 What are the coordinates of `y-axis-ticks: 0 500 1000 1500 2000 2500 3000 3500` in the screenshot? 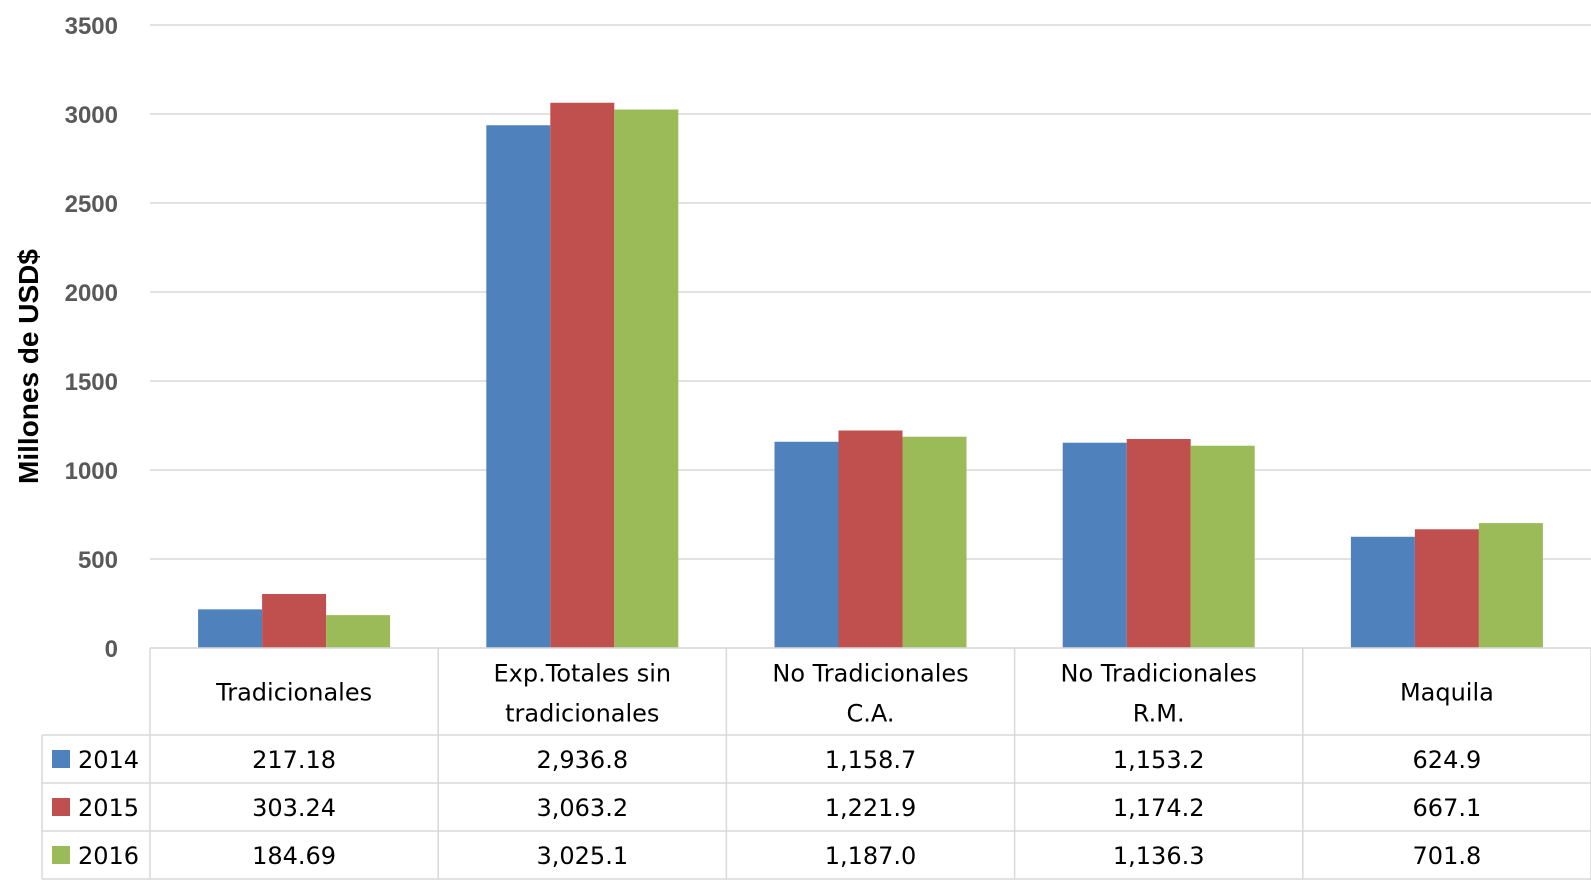 It's located at (91, 338).